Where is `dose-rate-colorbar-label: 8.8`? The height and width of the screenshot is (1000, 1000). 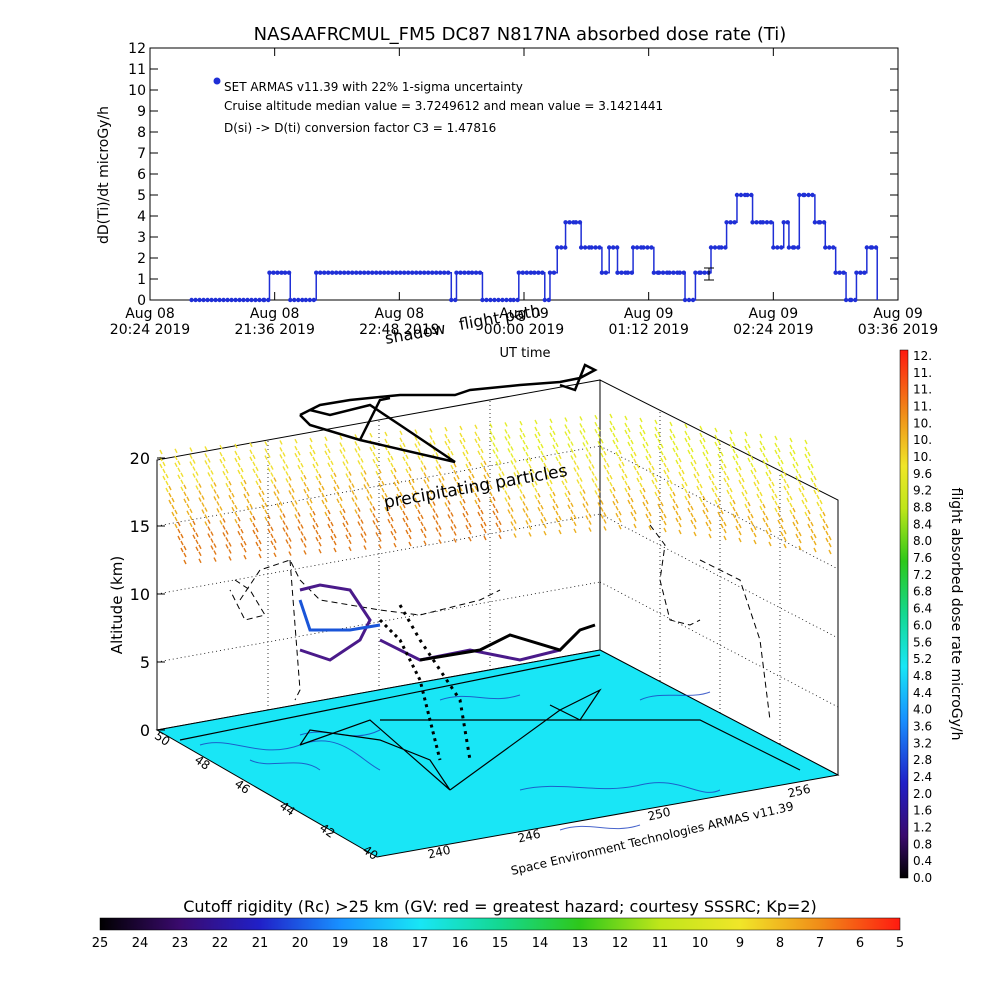 dose-rate-colorbar-label: 8.8 is located at coordinates (922, 508).